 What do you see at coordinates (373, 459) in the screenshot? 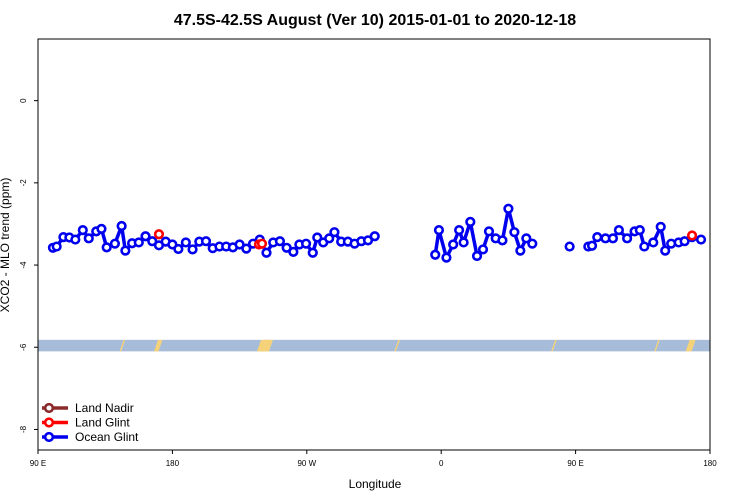
I see `x-axis: 90 E 180 90 W 0 90 E 180` at bounding box center [373, 459].